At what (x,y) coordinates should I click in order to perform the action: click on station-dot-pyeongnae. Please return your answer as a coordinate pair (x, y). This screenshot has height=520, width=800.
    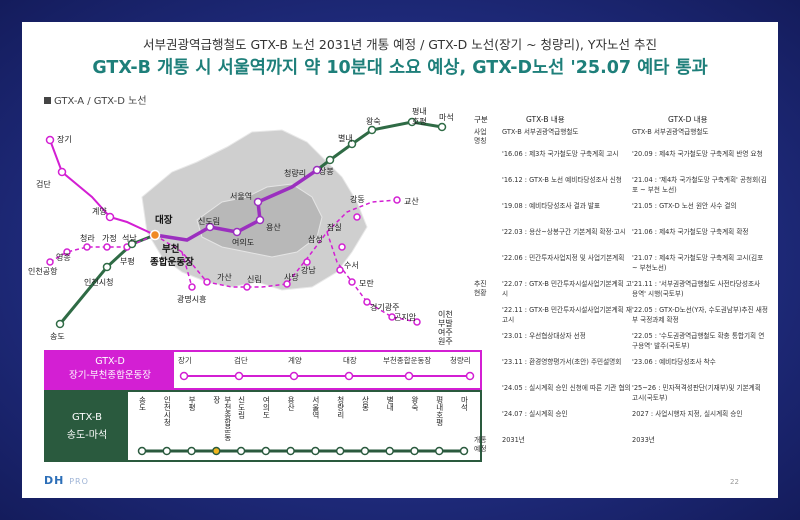
    Looking at the image, I should click on (412, 122).